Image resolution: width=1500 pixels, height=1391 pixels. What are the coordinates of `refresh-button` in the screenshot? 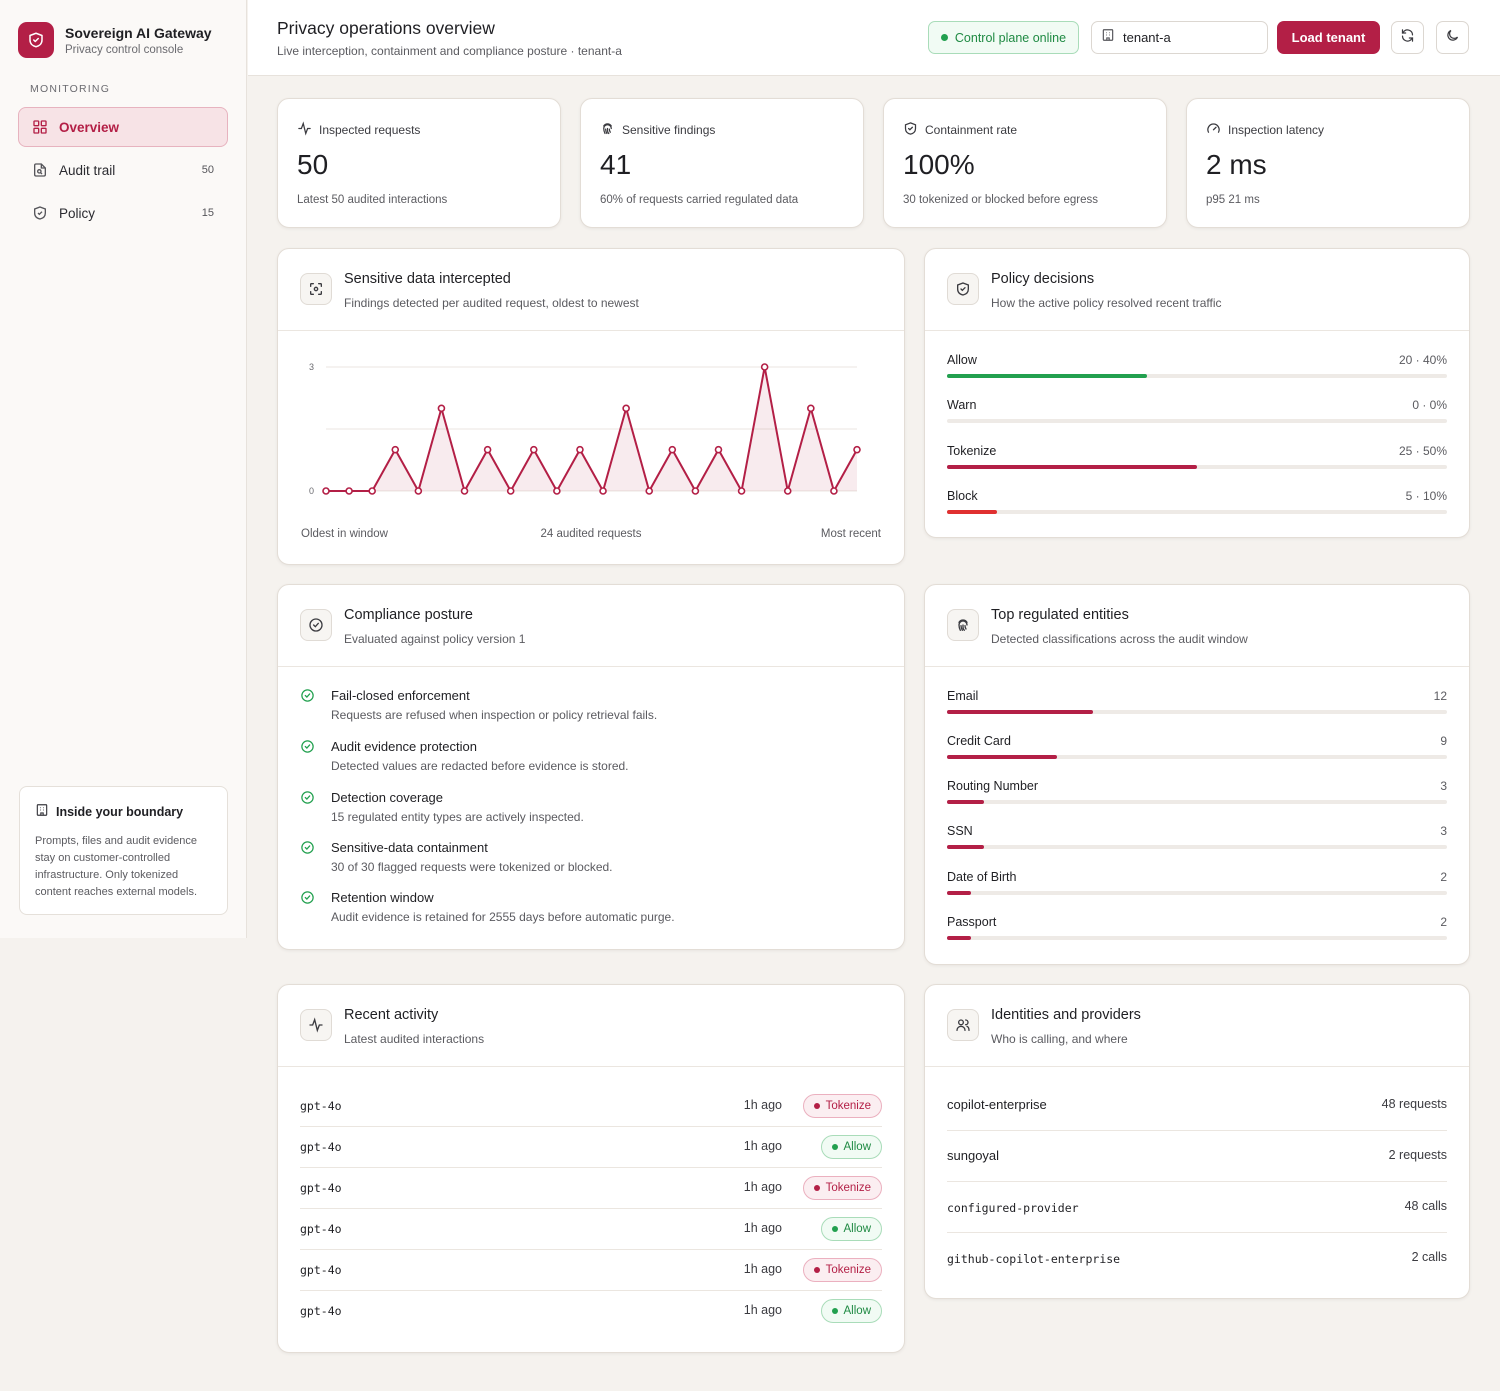 It's located at (1407, 37).